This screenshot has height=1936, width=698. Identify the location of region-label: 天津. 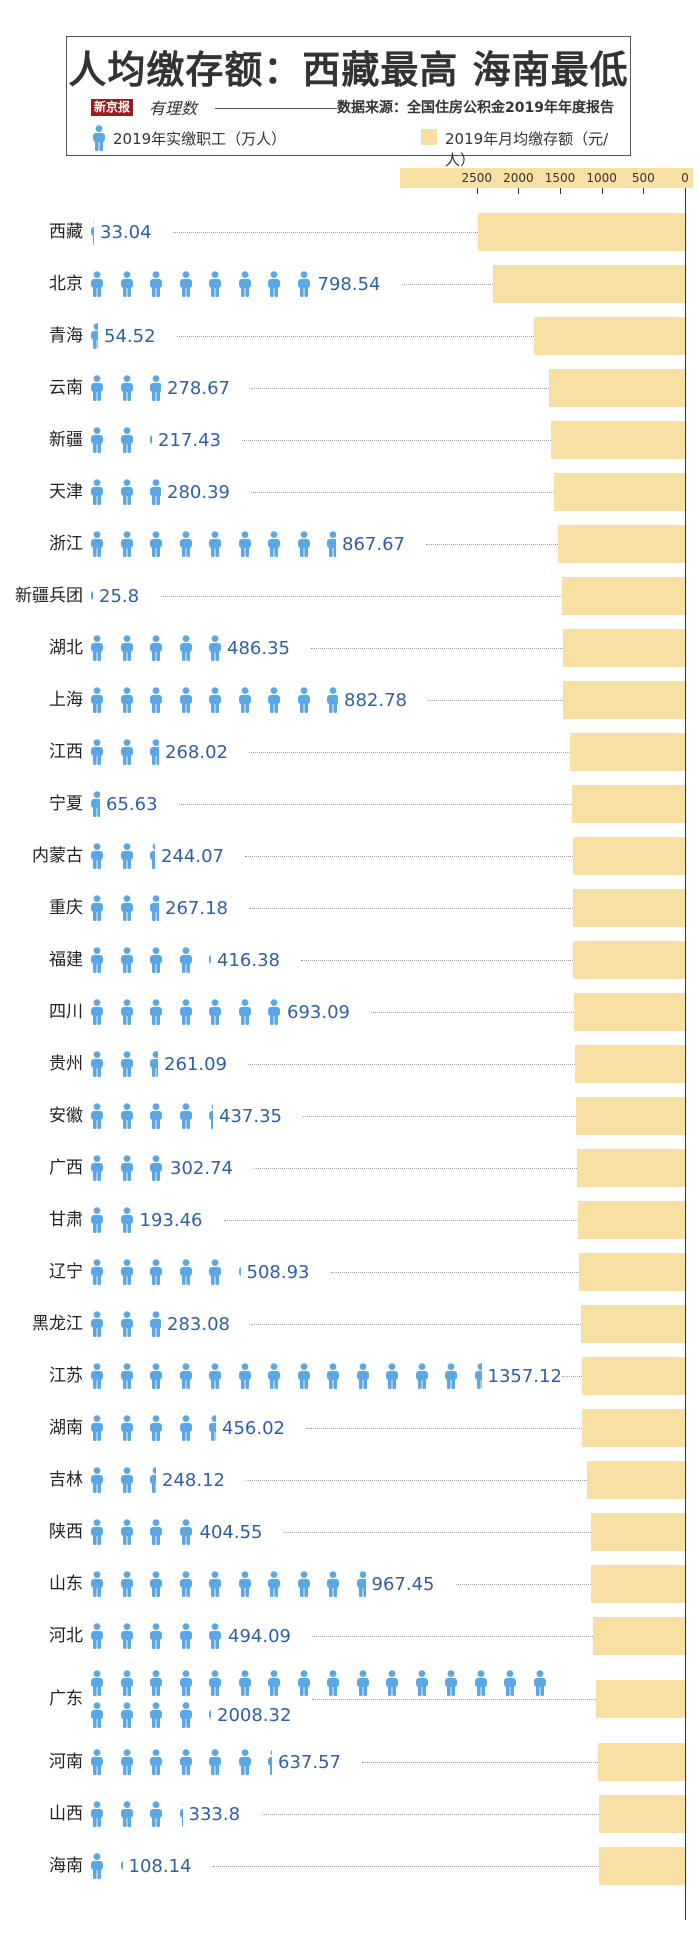
(66, 492).